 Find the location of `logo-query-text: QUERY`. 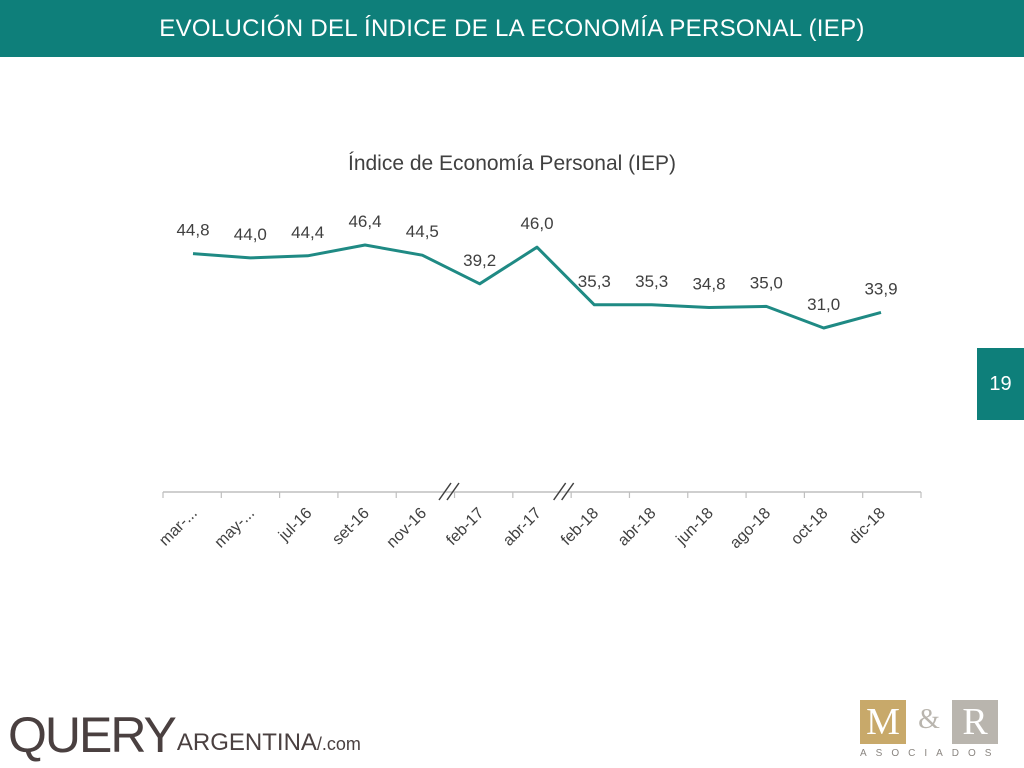

logo-query-text: QUERY is located at coordinates (92, 735).